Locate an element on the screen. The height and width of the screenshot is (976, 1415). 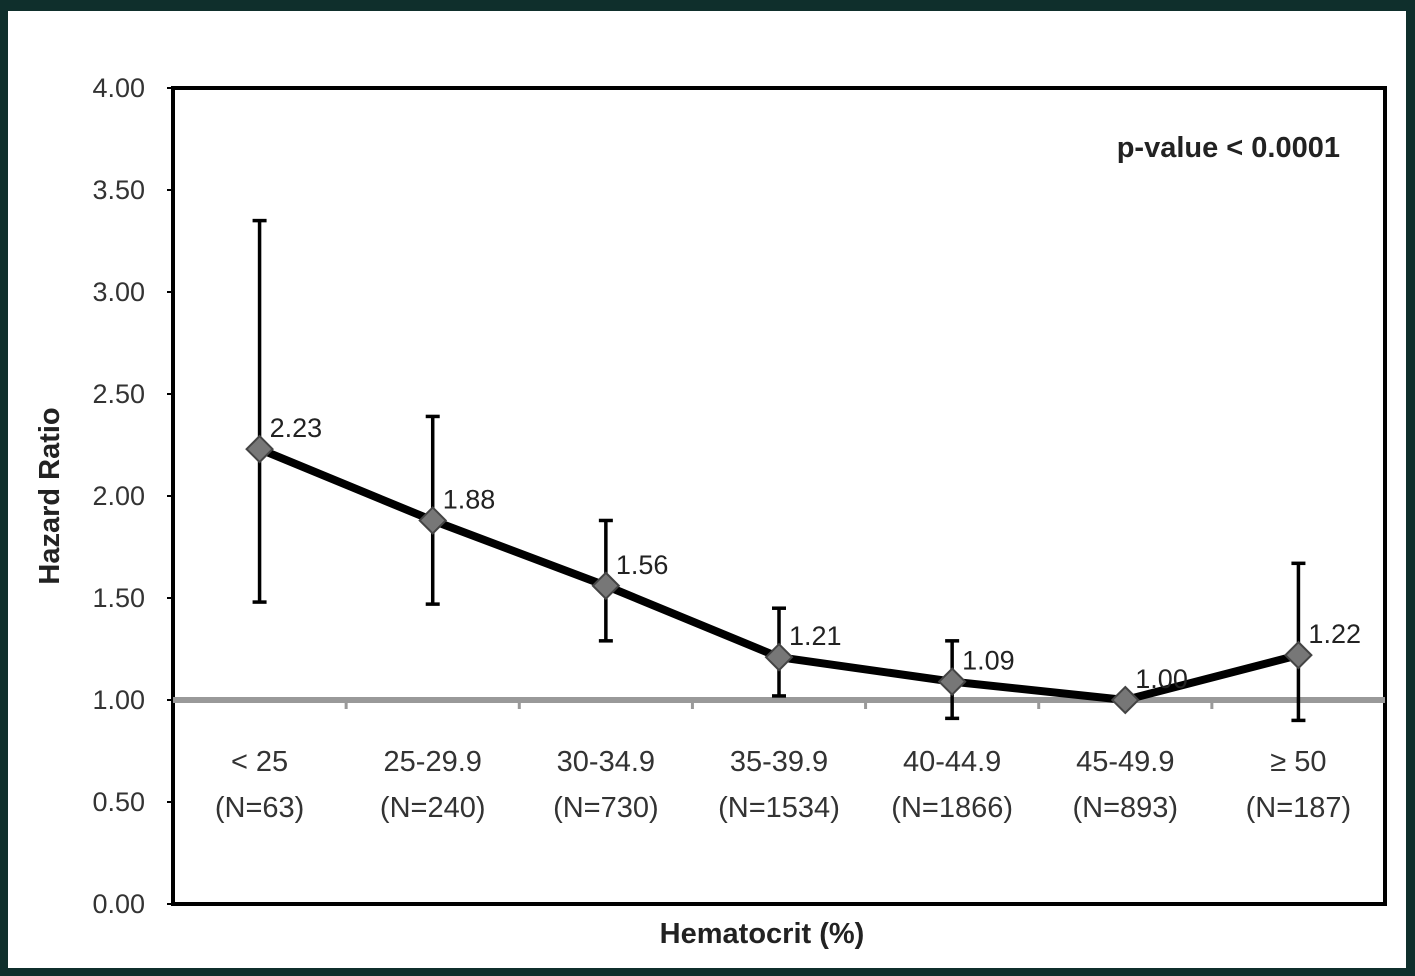
x-category-count: (N=1866) is located at coordinates (952, 808).